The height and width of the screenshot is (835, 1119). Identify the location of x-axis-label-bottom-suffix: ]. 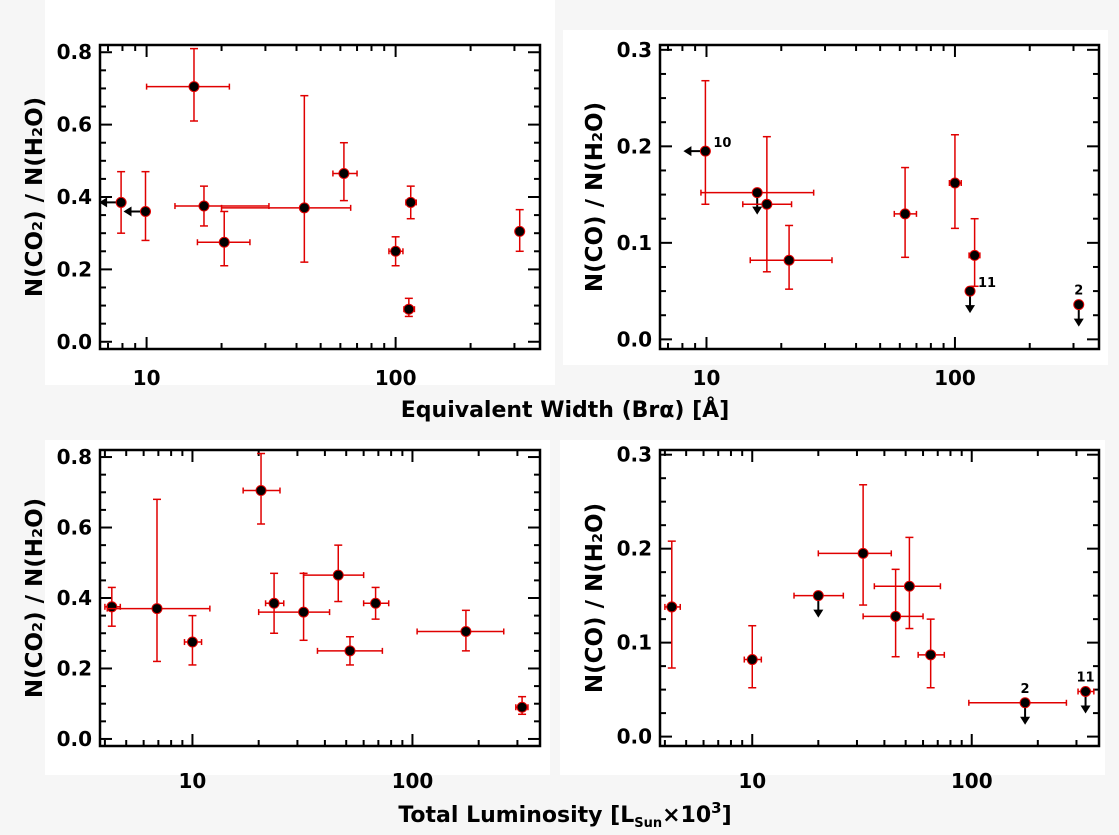
(727, 815).